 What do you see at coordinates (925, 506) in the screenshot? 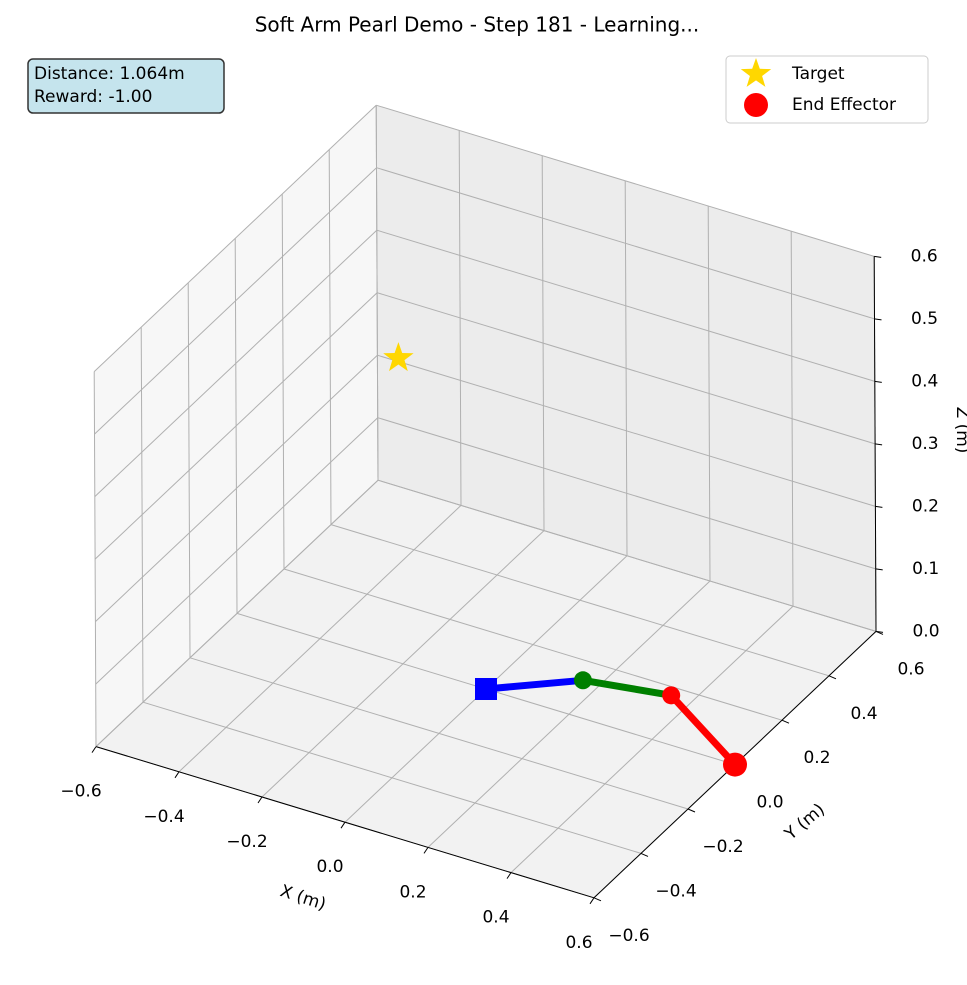
I see `z-tick-label: 0.2` at bounding box center [925, 506].